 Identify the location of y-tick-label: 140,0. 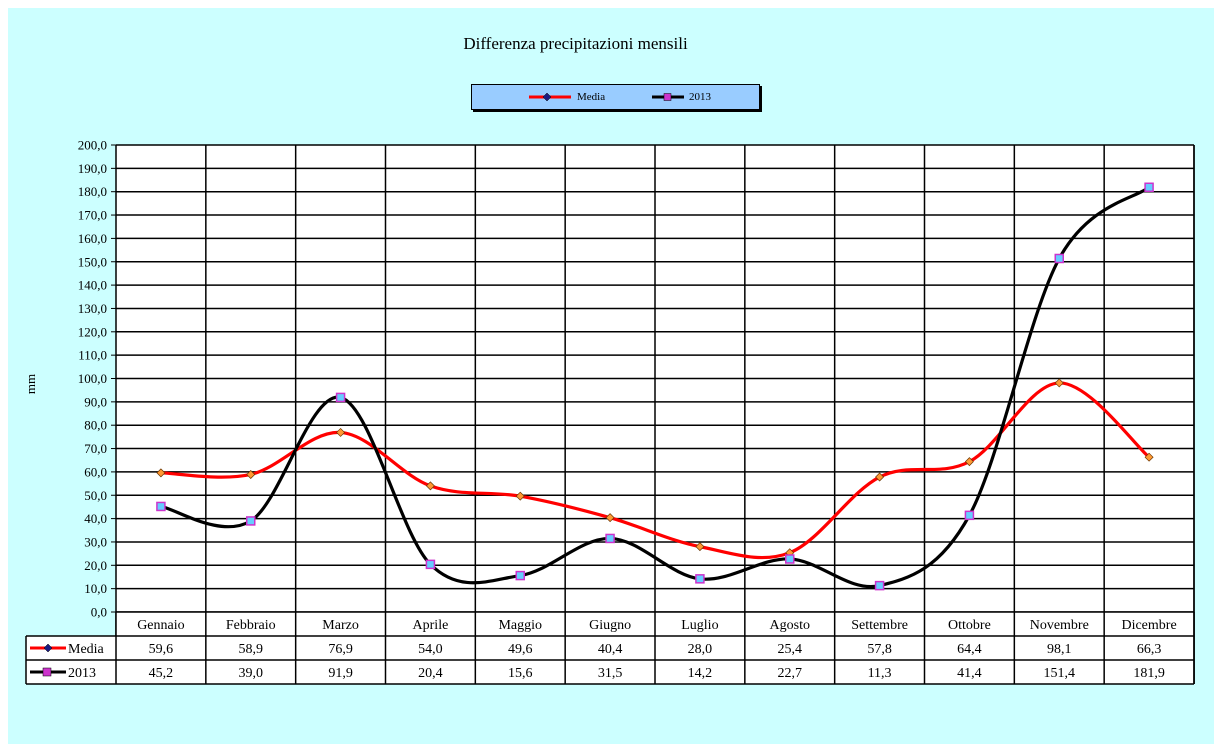
(92, 285).